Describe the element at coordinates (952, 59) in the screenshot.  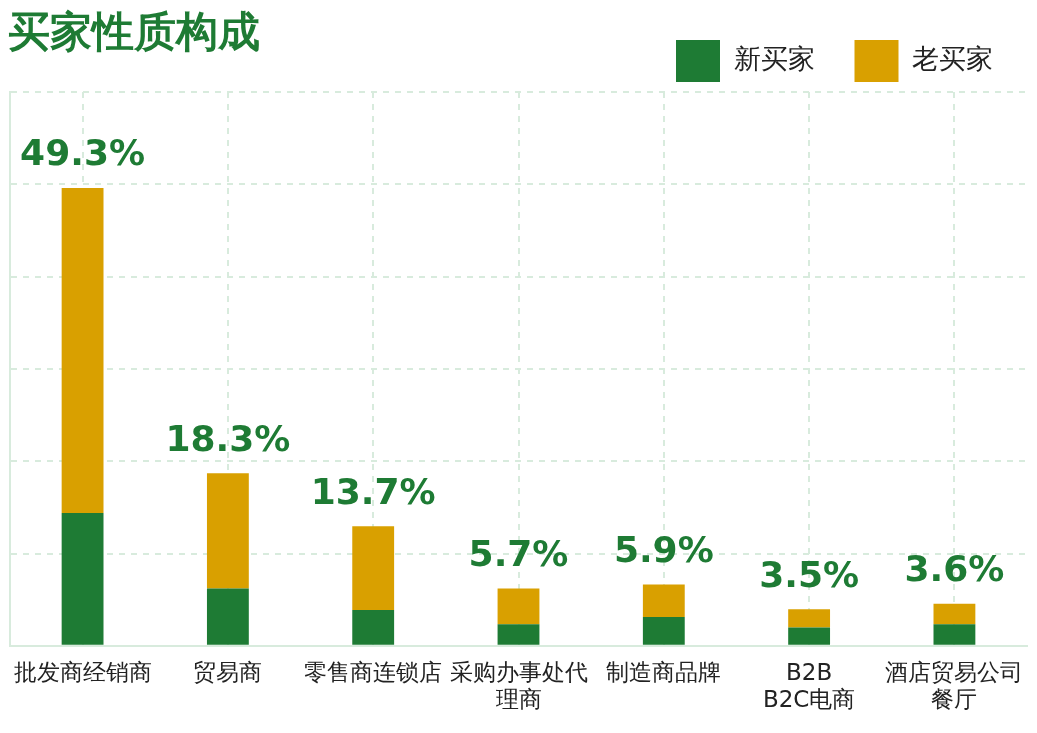
I see `legend-label: 老买家` at that location.